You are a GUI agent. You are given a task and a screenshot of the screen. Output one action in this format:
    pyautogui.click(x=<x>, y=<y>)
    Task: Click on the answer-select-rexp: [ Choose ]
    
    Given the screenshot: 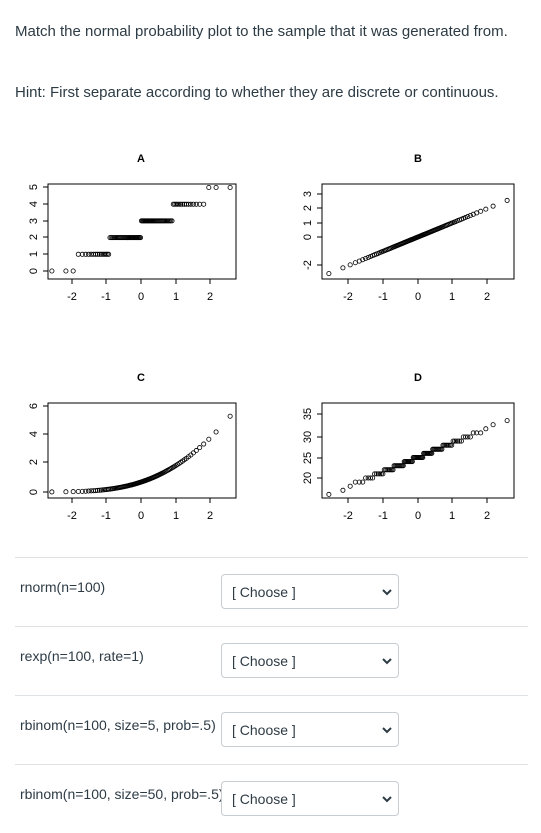 What is the action you would take?
    pyautogui.click(x=310, y=660)
    